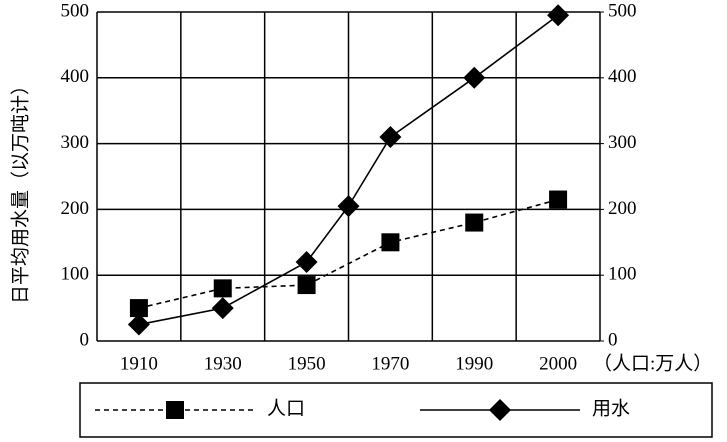 This screenshot has width=727, height=442. Describe the element at coordinates (85, 339) in the screenshot. I see `y-tick-label: 0` at that location.